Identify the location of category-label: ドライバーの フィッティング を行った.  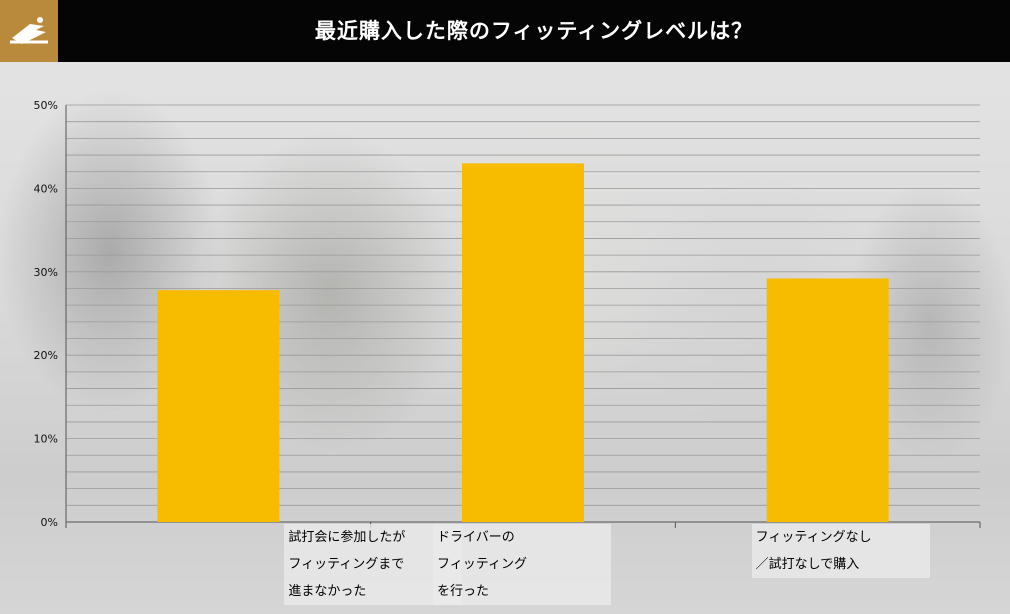
(522, 564).